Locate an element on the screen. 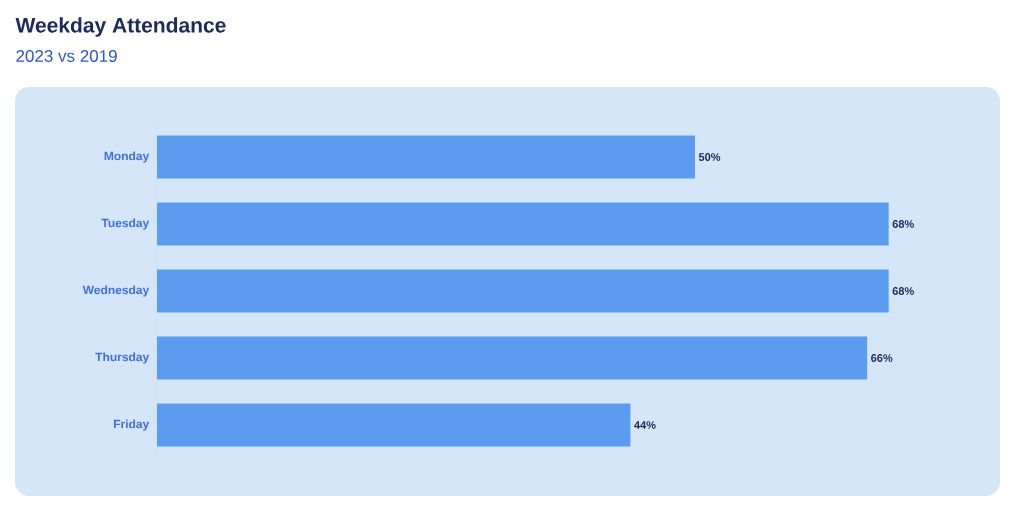  data-label: 44% is located at coordinates (645, 425).